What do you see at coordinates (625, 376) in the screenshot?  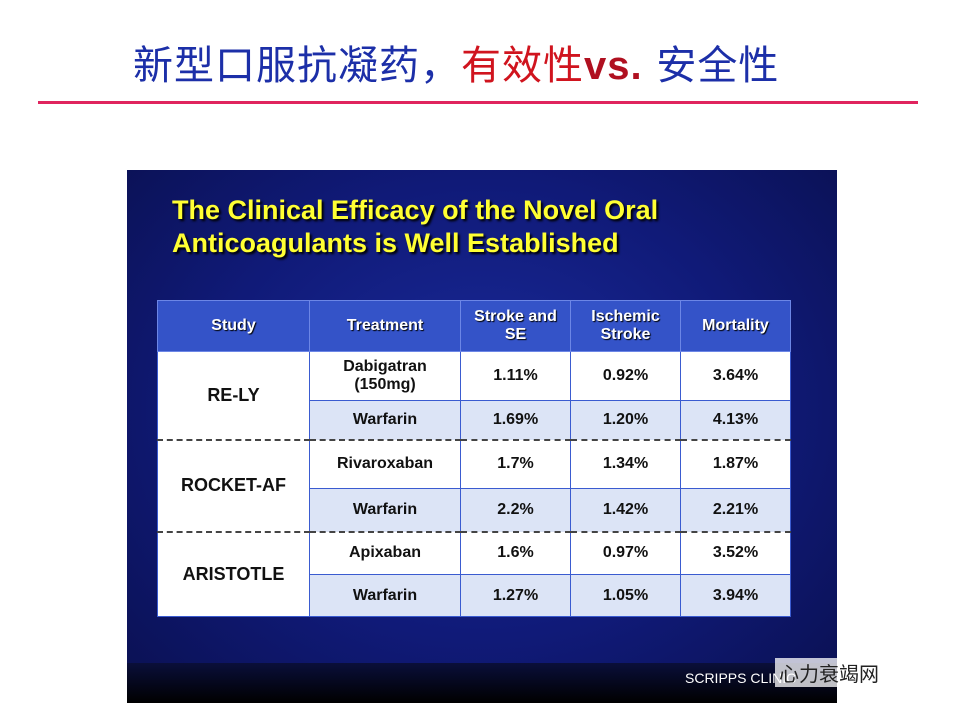 I see `value-cell: 0.92%` at bounding box center [625, 376].